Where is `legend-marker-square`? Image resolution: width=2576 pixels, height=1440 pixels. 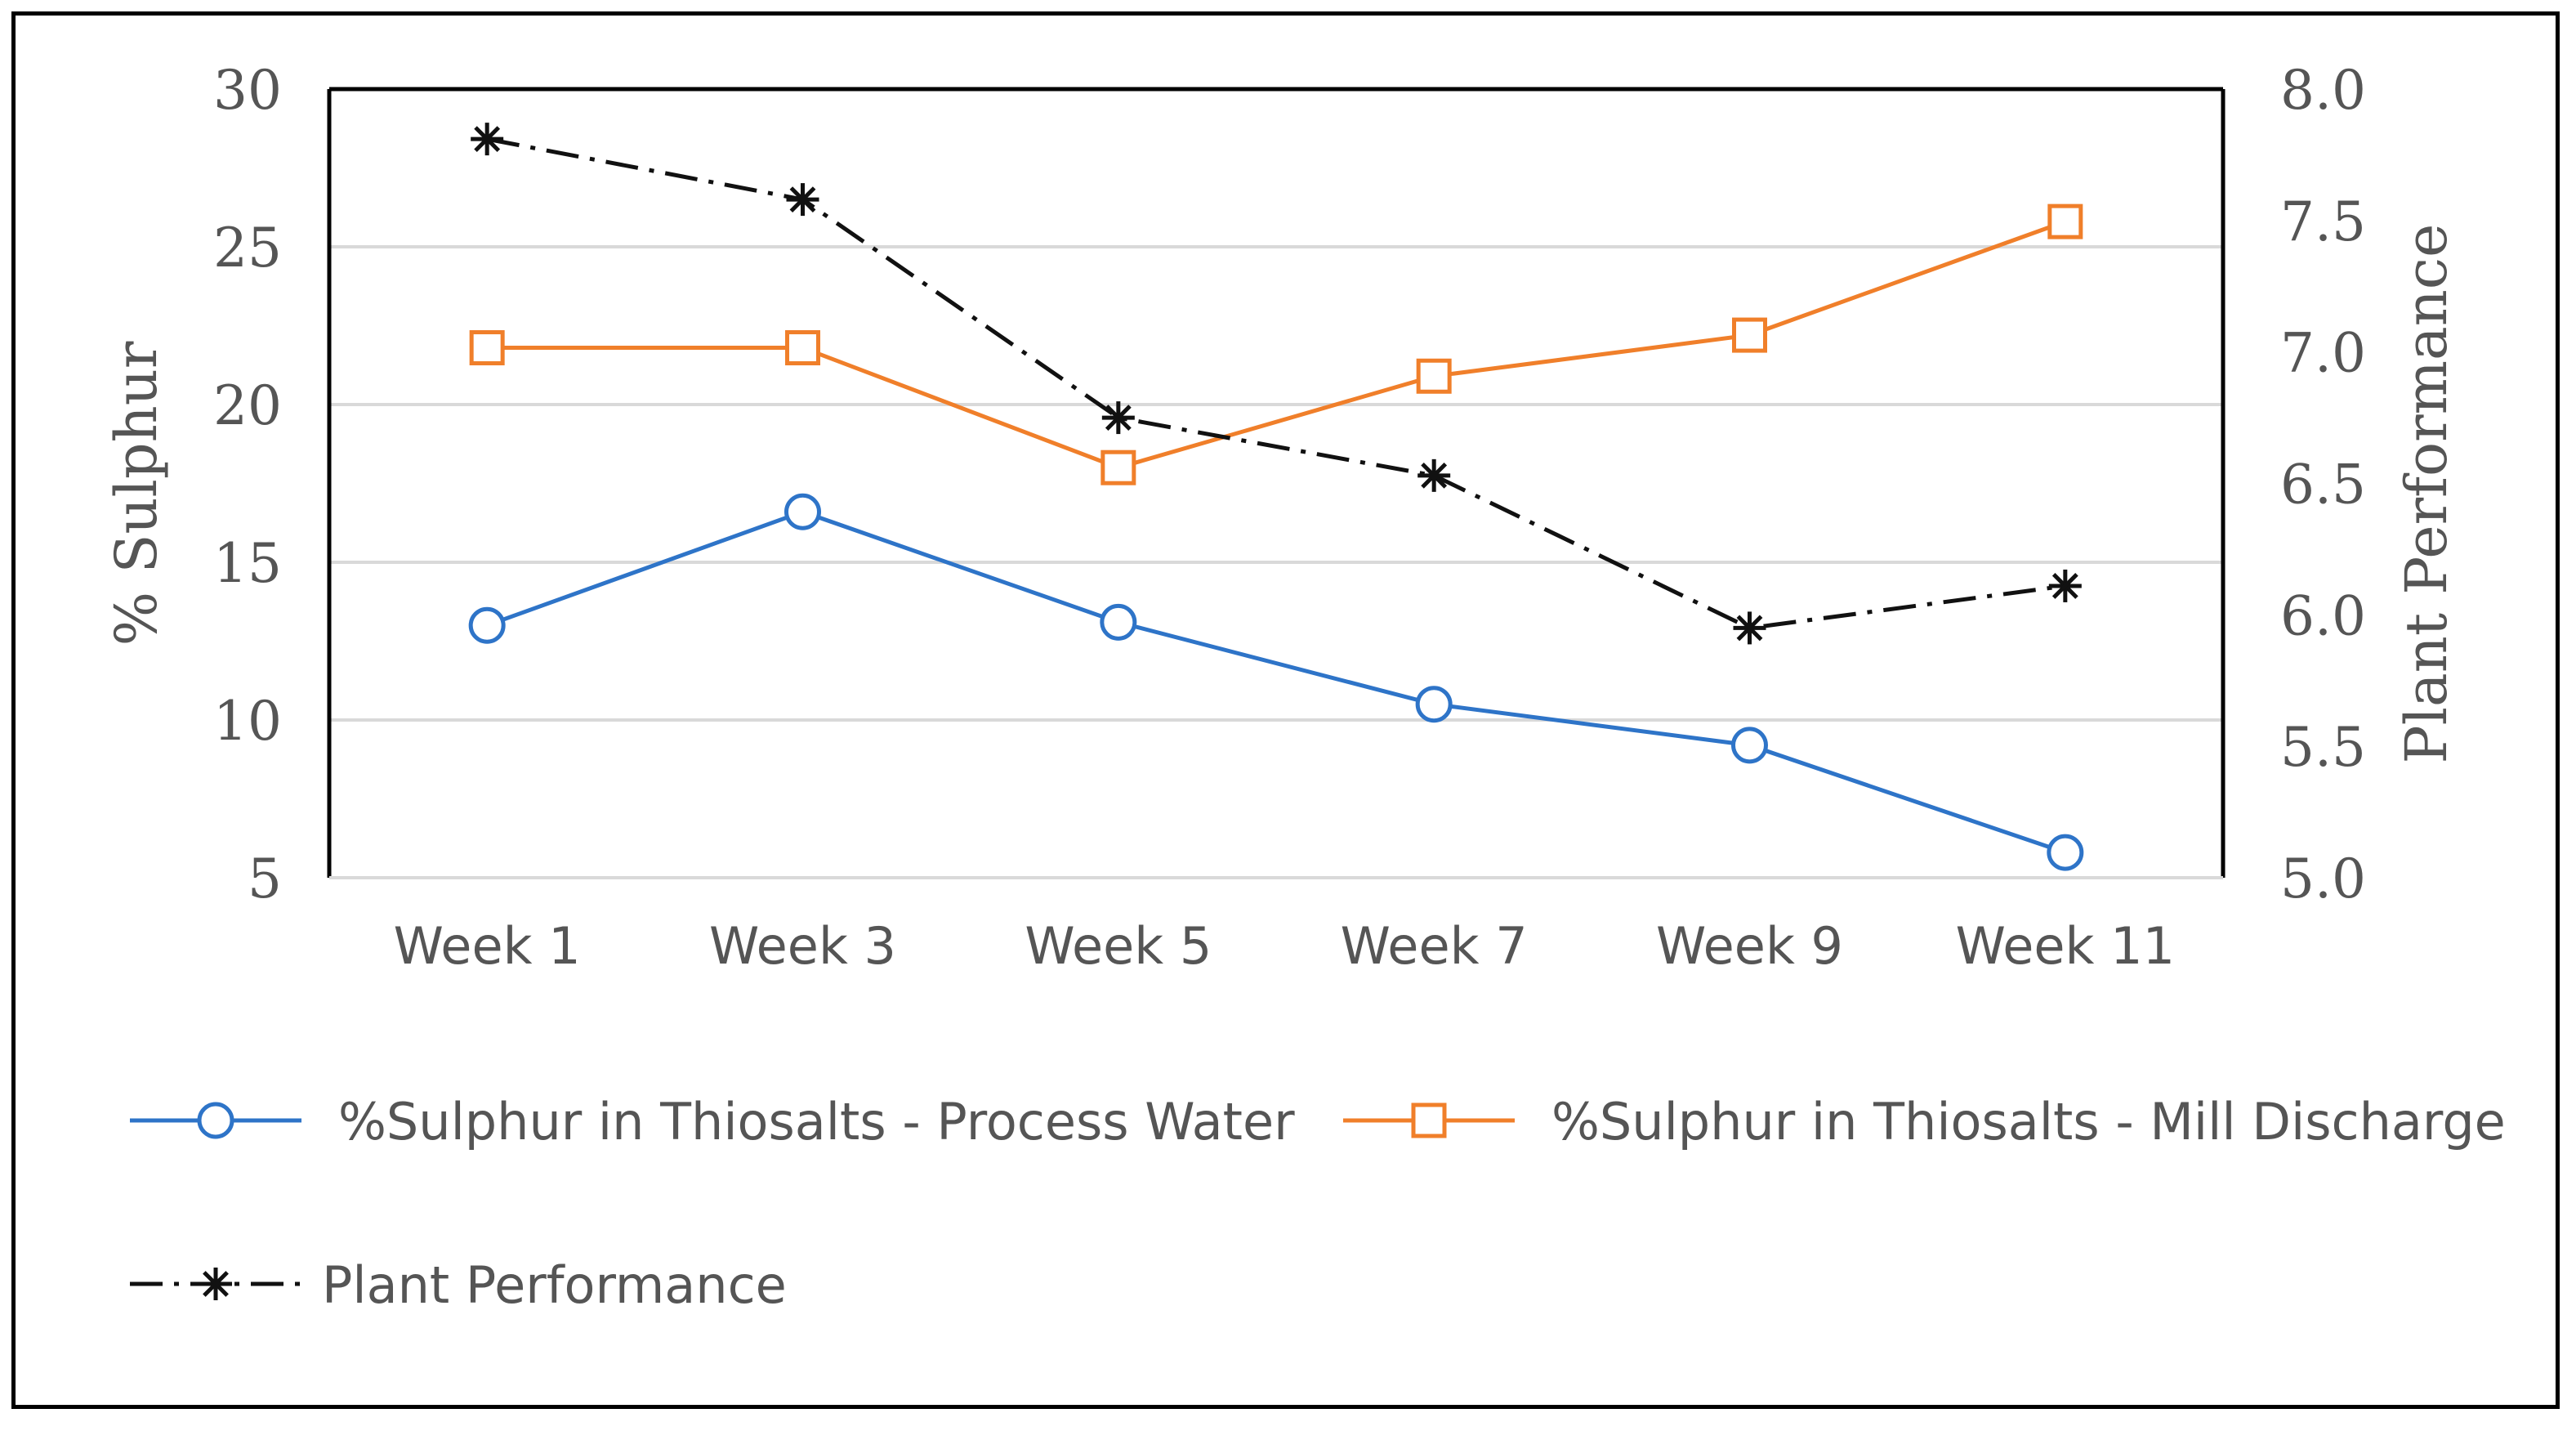 legend-marker-square is located at coordinates (1429, 1120).